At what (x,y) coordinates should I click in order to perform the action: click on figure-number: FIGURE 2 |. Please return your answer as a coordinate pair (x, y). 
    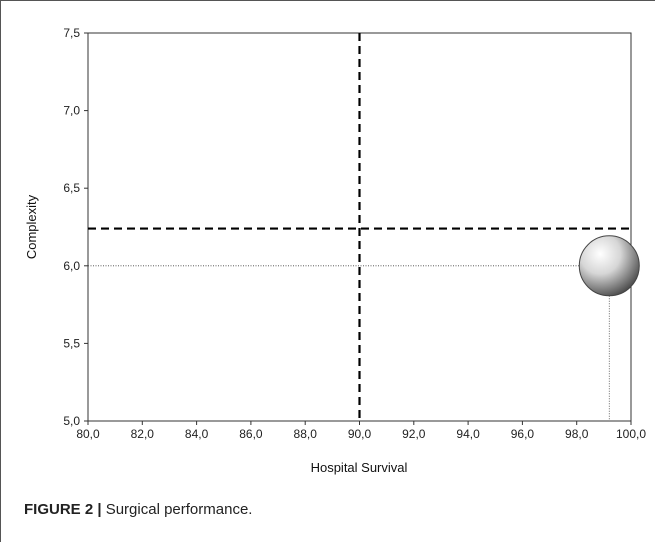
    Looking at the image, I should click on (63, 509).